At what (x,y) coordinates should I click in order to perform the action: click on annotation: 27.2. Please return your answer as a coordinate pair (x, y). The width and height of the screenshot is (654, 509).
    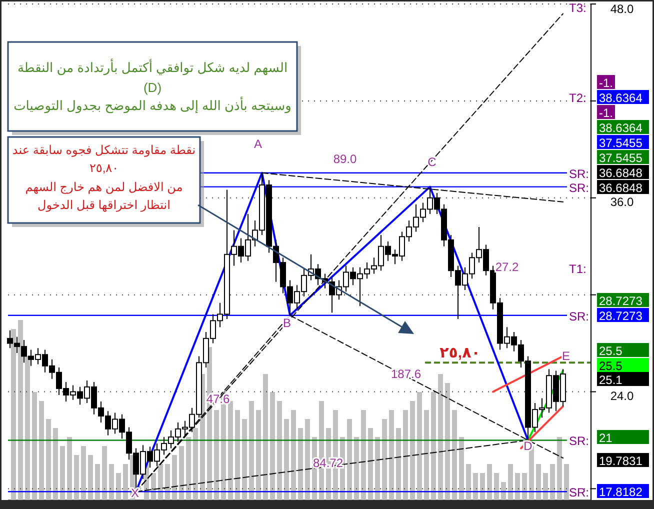
    Looking at the image, I should click on (507, 267).